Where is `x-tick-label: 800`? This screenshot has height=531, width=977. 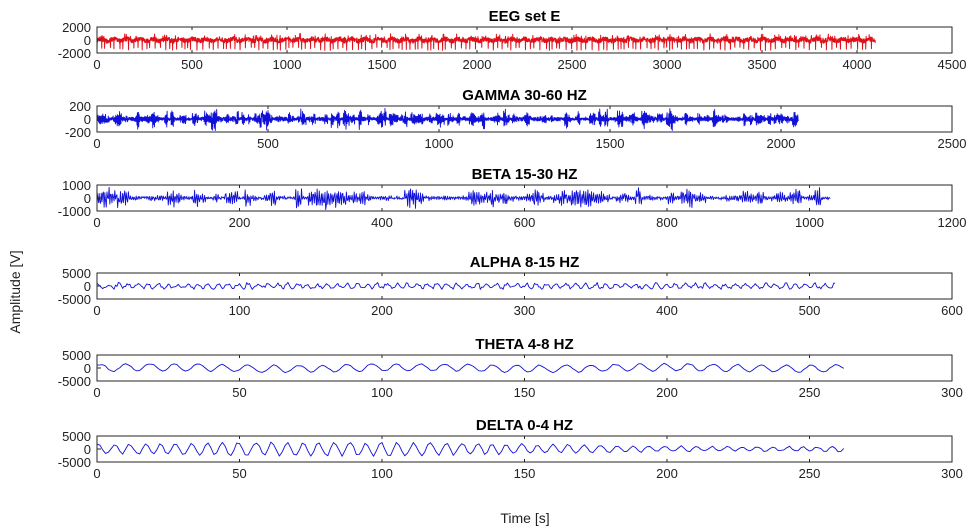
x-tick-label: 800 is located at coordinates (667, 222).